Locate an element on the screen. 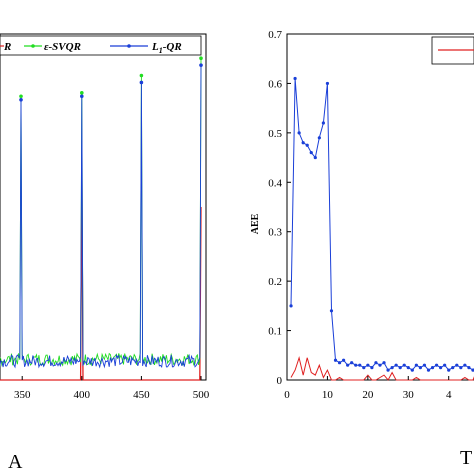  legend-label-esvqr: ε-SVQR is located at coordinates (62, 47).